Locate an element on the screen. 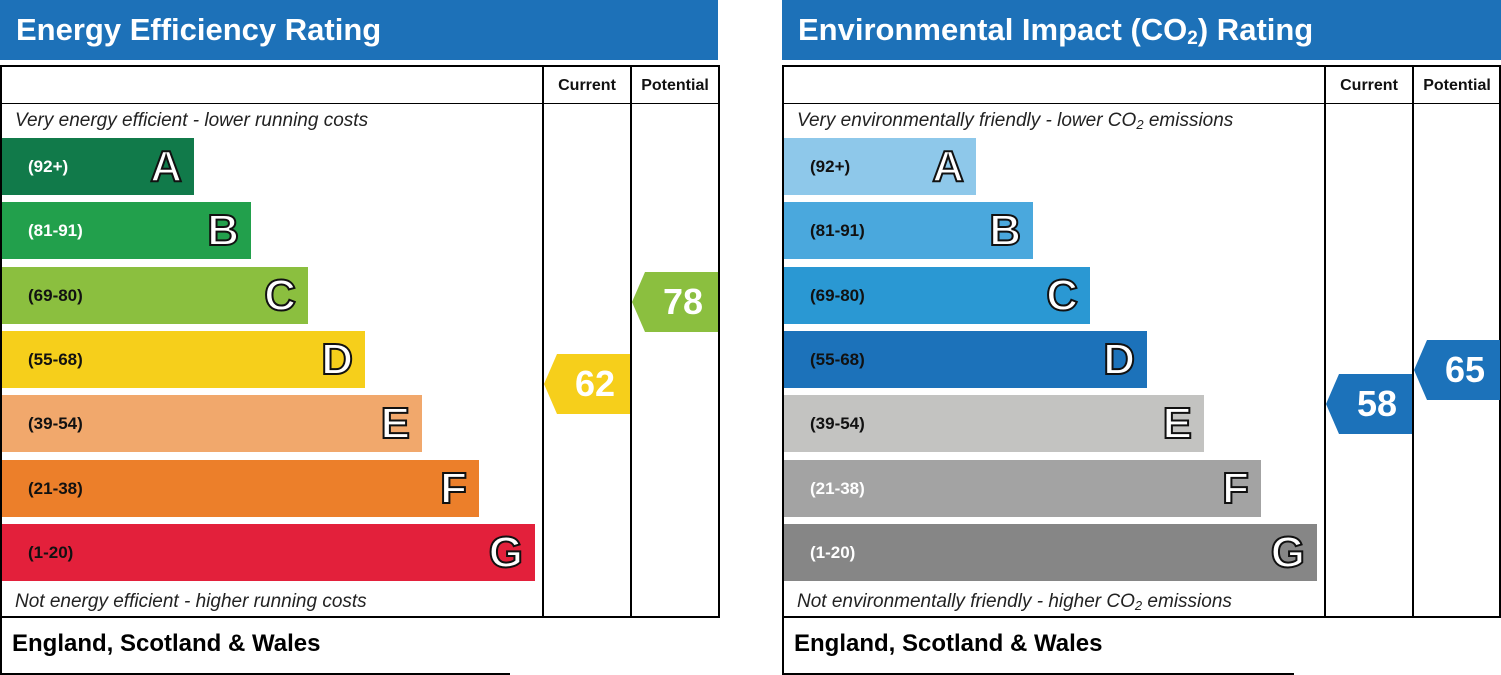 The height and width of the screenshot is (675, 1501). current-rating-arrow: 62 is located at coordinates (587, 384).